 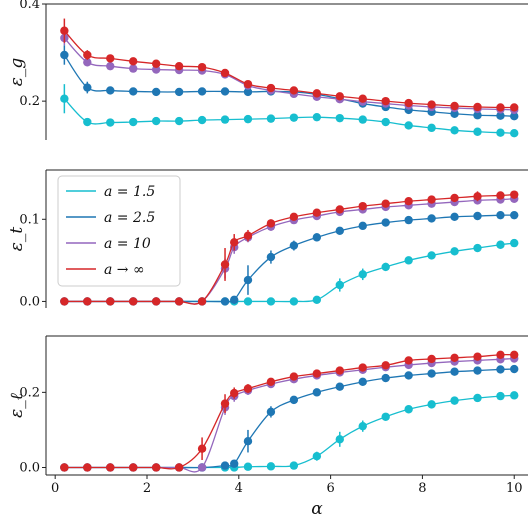 What do you see at coordinates (129, 218) in the screenshot?
I see `legend-entry: a = 2.5` at bounding box center [129, 218].